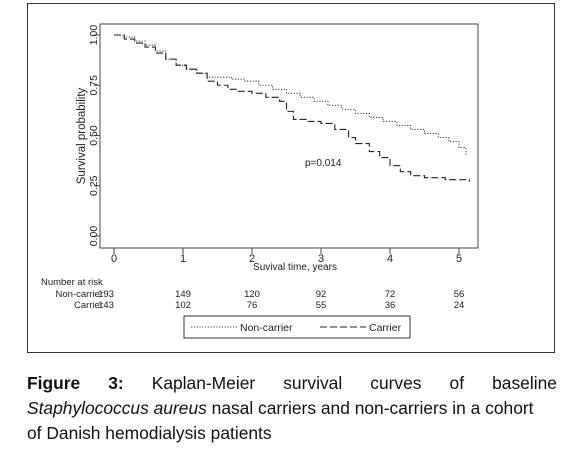 Image resolution: width=584 pixels, height=459 pixels. What do you see at coordinates (203, 383) in the screenshot?
I see `caption-word: Kaplan-Meier` at bounding box center [203, 383].